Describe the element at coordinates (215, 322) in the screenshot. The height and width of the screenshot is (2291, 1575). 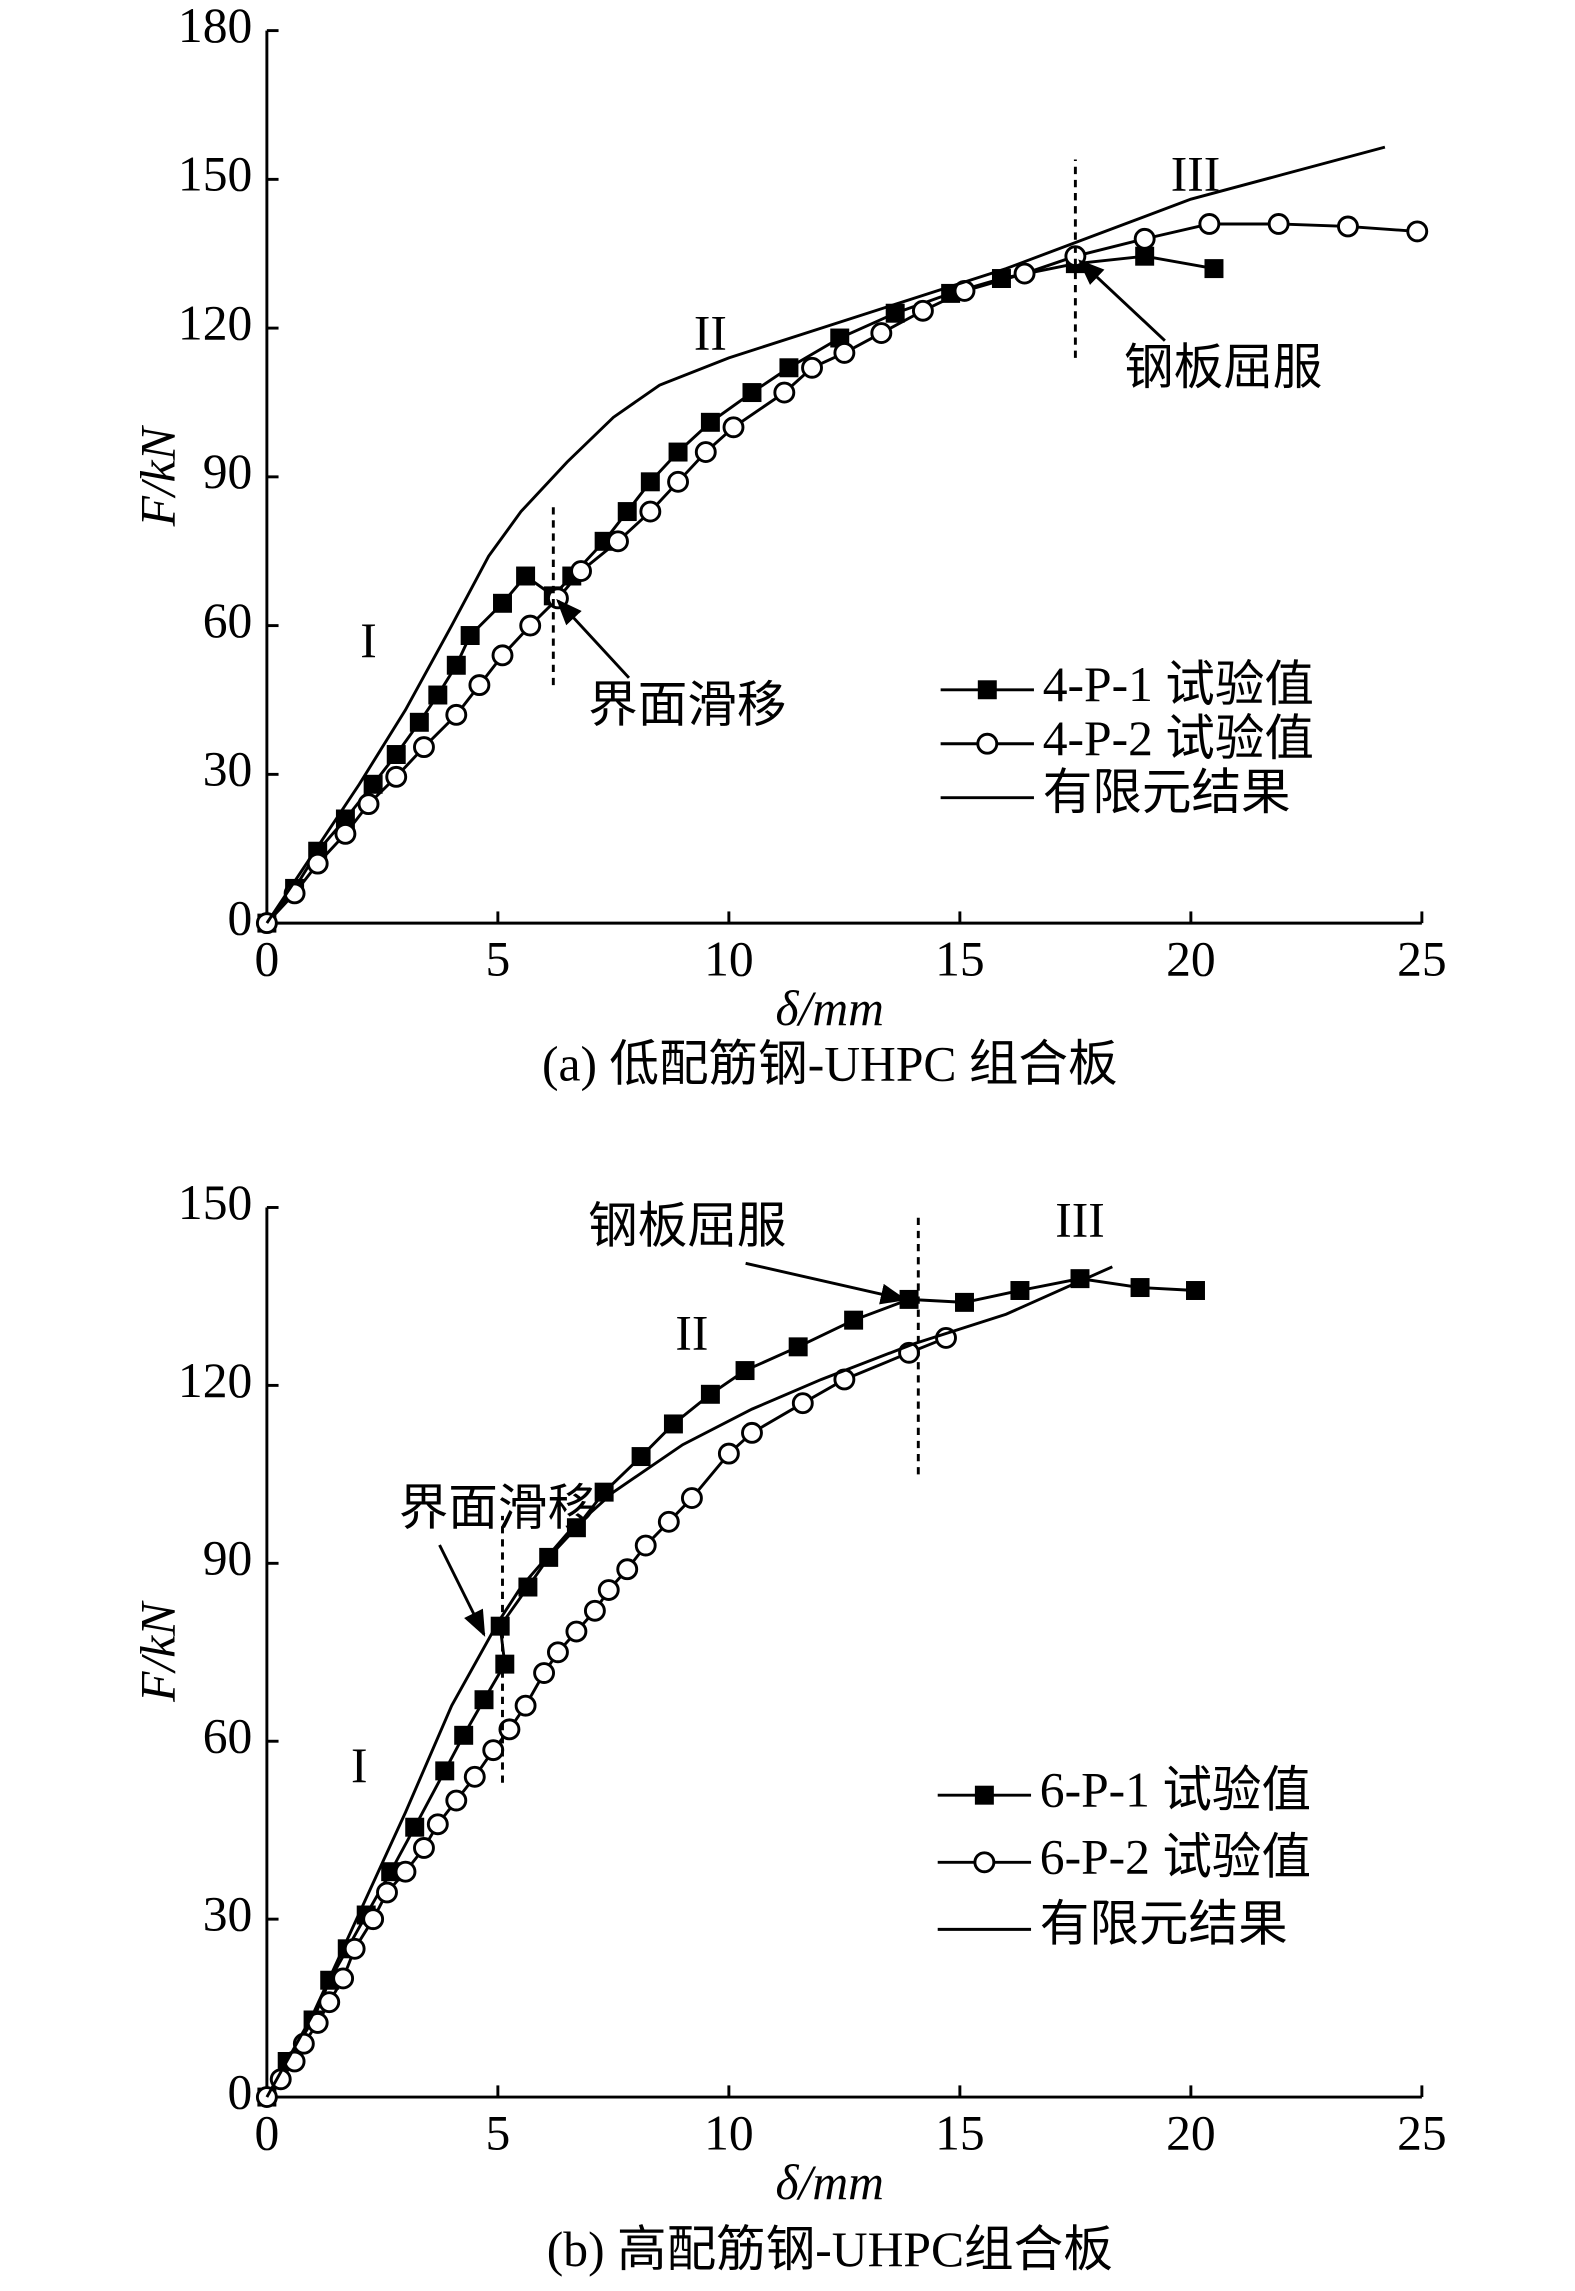
I see `y-tick-label: 120` at that location.